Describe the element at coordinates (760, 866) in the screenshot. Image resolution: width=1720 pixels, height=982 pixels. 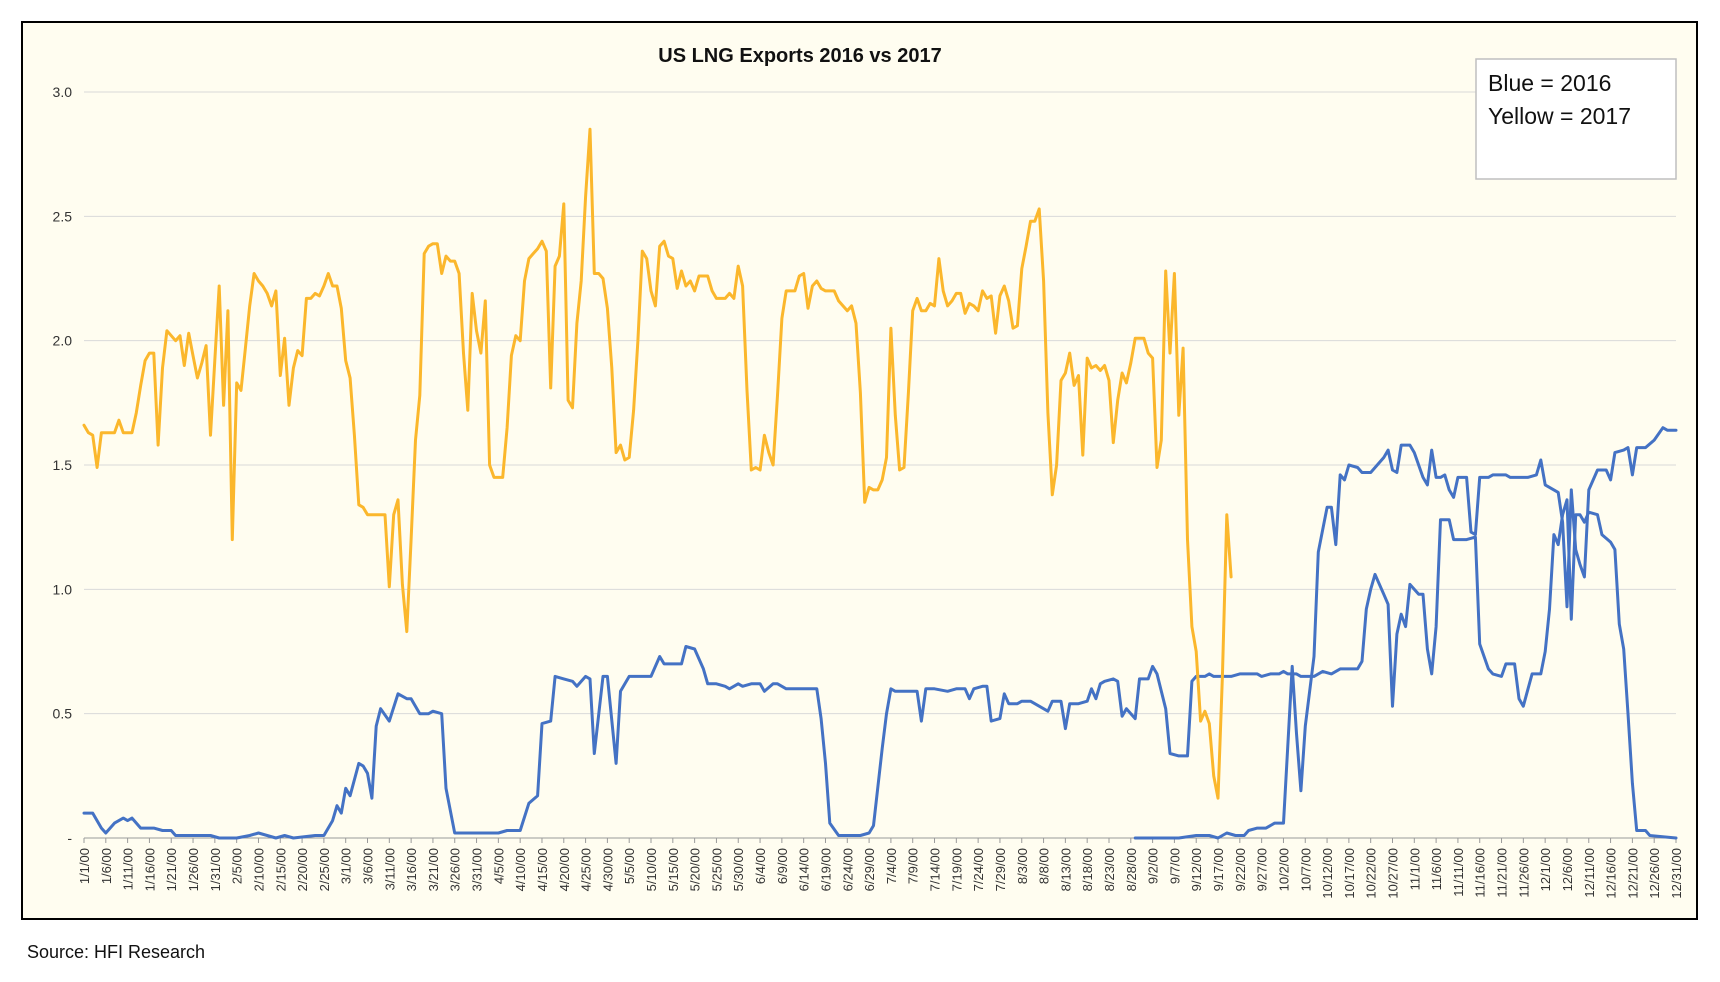
I see `x-tick-label: 6/4/00` at that location.